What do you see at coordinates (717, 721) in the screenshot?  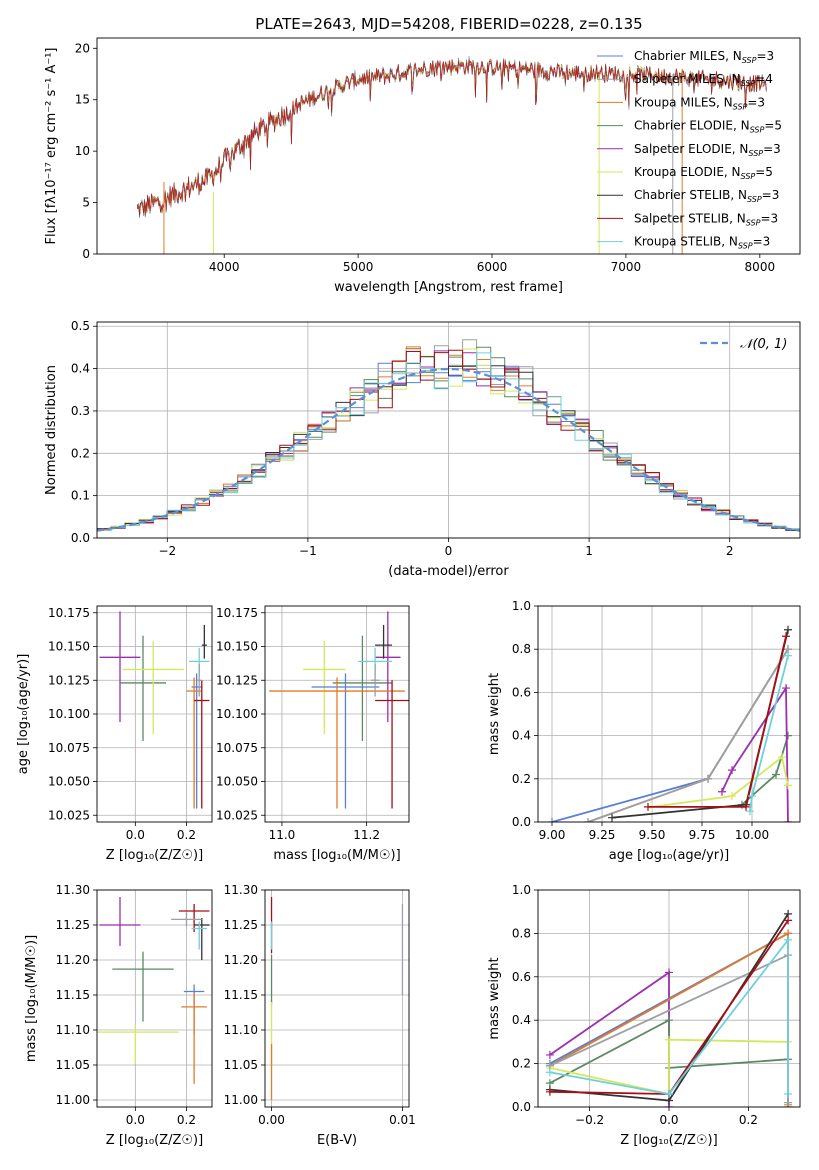 I see `weight-line-salpeter-stelib` at bounding box center [717, 721].